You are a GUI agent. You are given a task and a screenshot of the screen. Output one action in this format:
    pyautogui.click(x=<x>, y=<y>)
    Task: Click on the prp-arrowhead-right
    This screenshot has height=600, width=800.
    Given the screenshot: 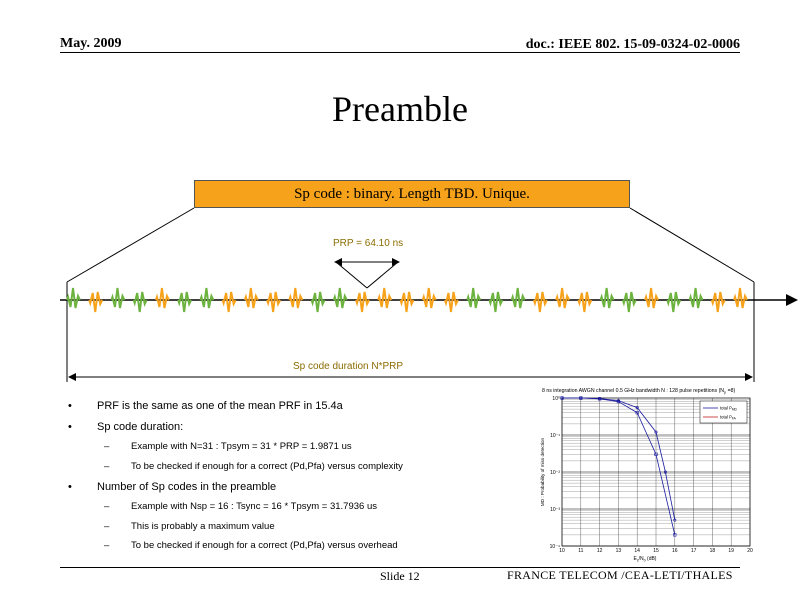 What is the action you would take?
    pyautogui.click(x=396, y=262)
    